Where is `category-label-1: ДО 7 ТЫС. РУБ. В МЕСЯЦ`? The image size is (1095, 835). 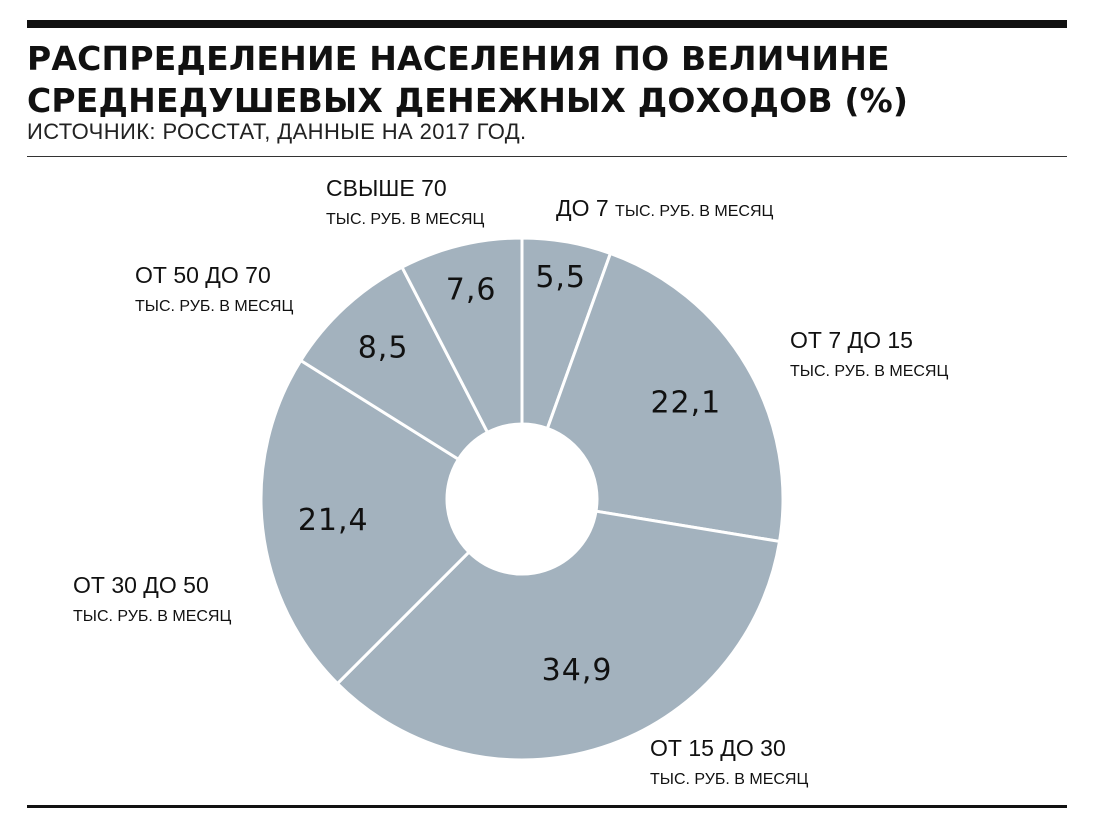
category-label-1: ДО 7 ТЫС. РУБ. В МЕСЯЦ is located at coordinates (665, 208).